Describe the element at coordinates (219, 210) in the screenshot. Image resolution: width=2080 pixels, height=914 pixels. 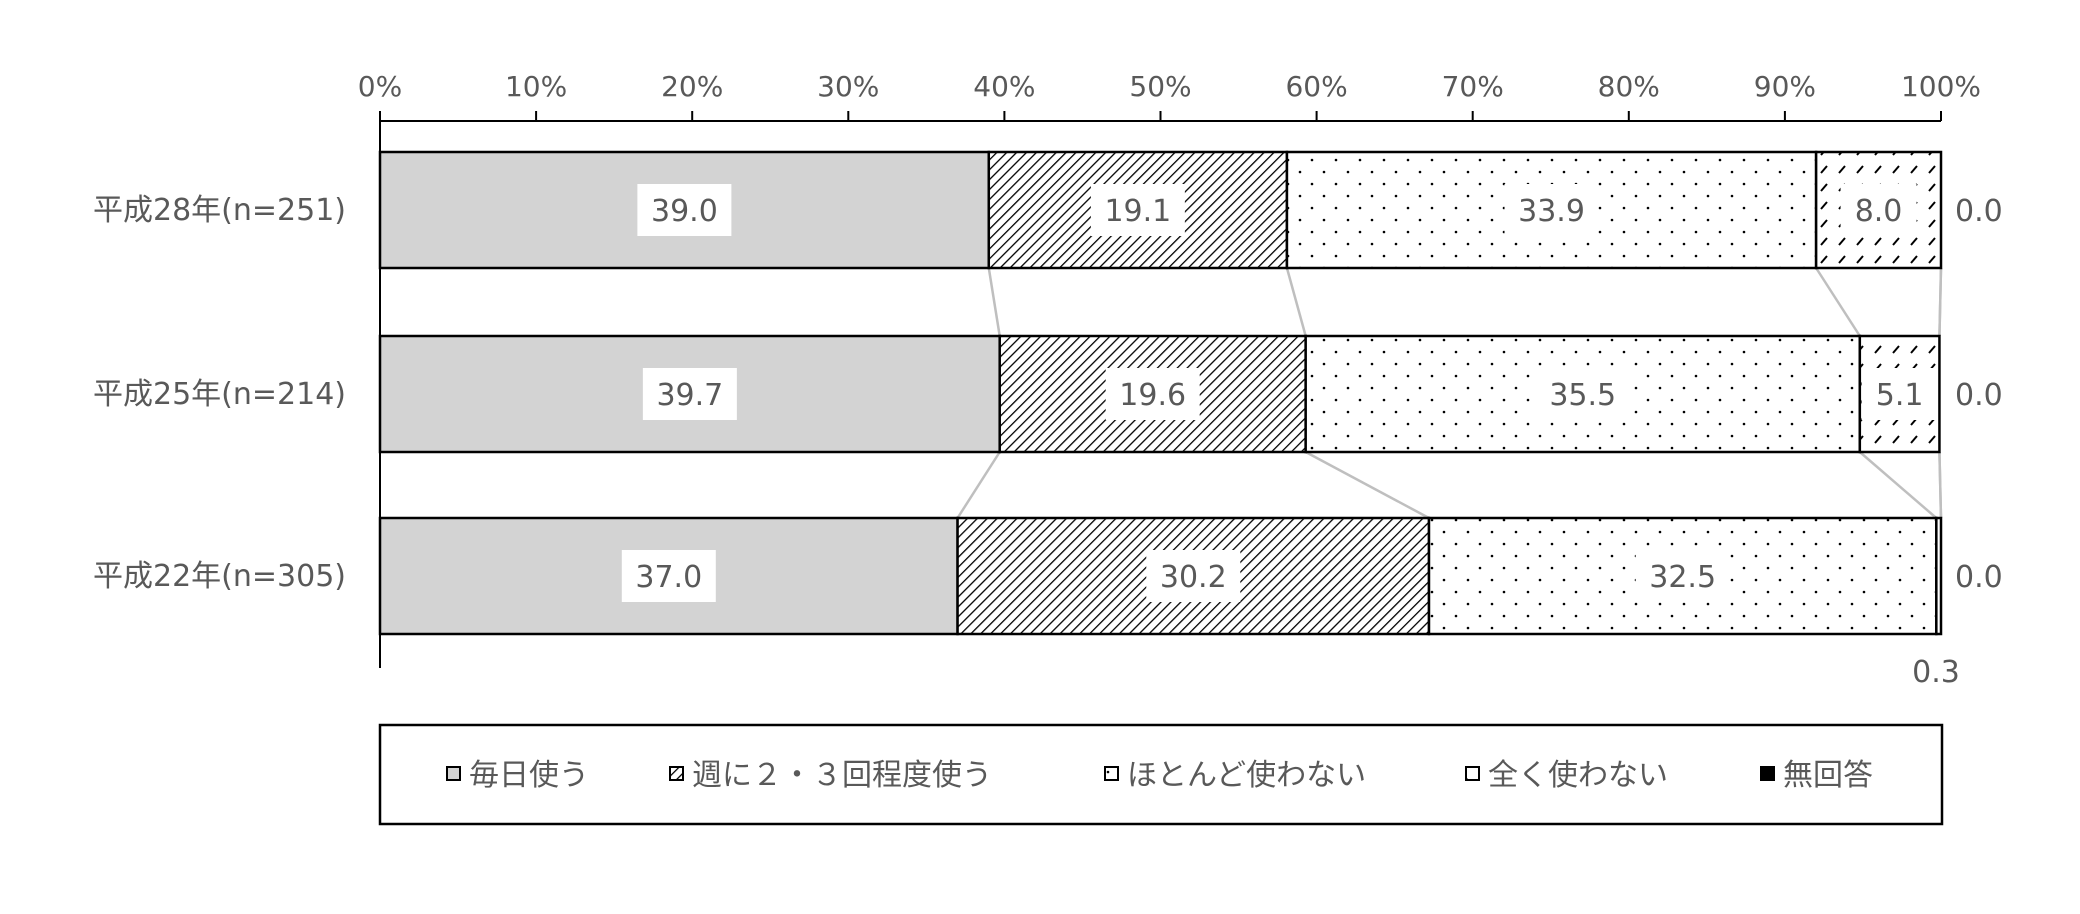
I see `category-label: 平成28年(n=251)` at that location.